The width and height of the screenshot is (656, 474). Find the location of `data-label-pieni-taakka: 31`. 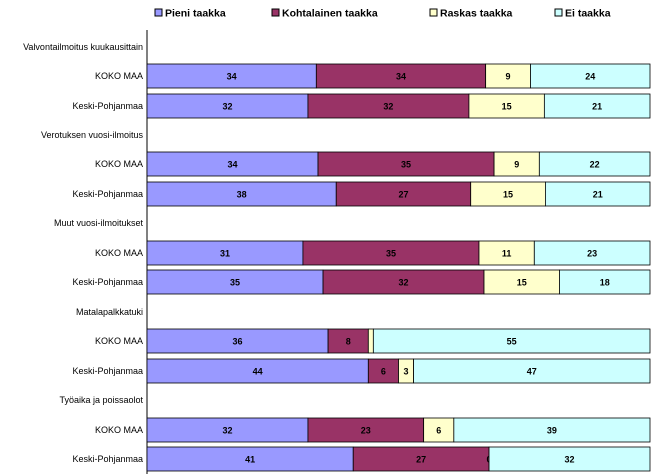

data-label-pieni-taakka: 31 is located at coordinates (225, 254).